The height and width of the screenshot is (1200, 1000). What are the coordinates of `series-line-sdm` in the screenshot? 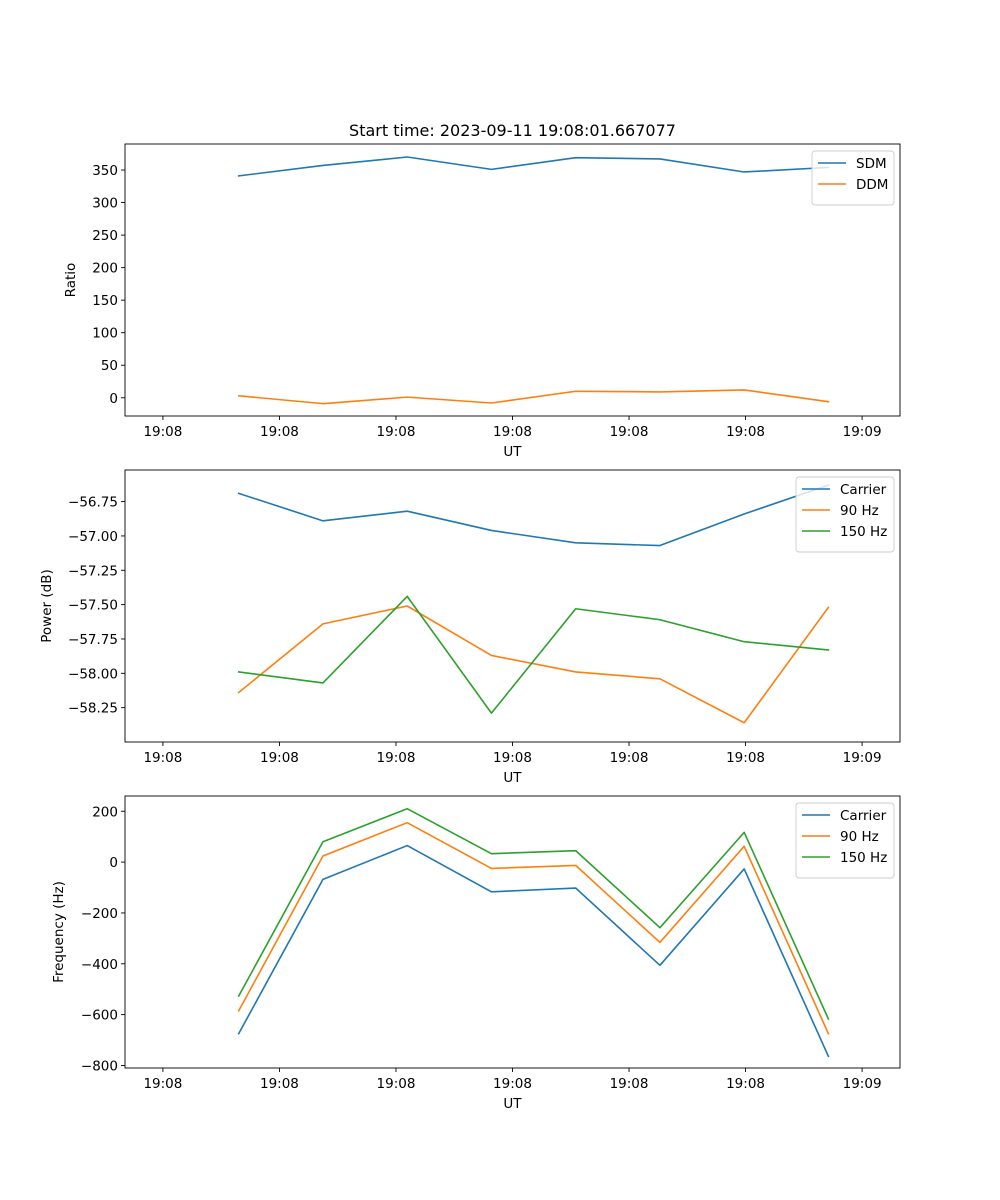 It's located at (533, 166).